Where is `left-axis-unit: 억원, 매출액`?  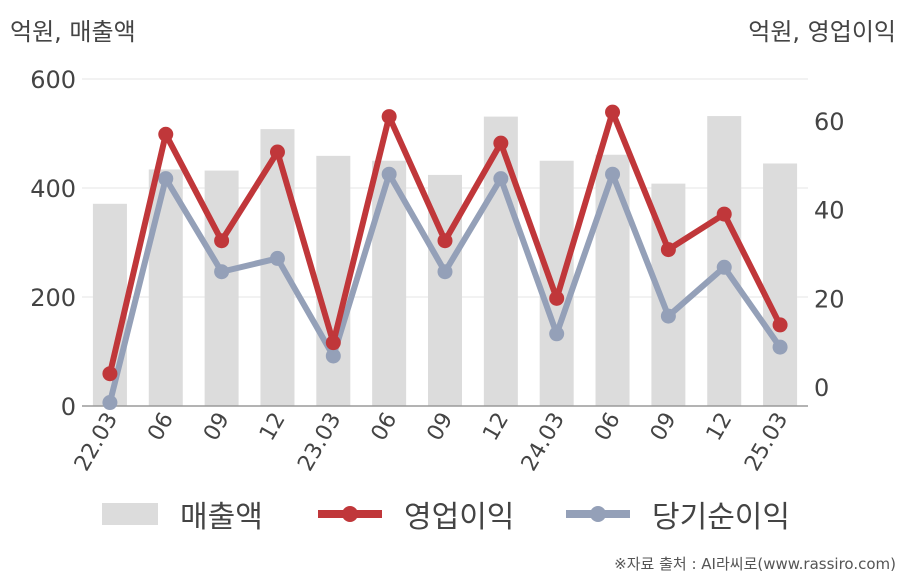
left-axis-unit: 억원, 매출액 is located at coordinates (73, 32).